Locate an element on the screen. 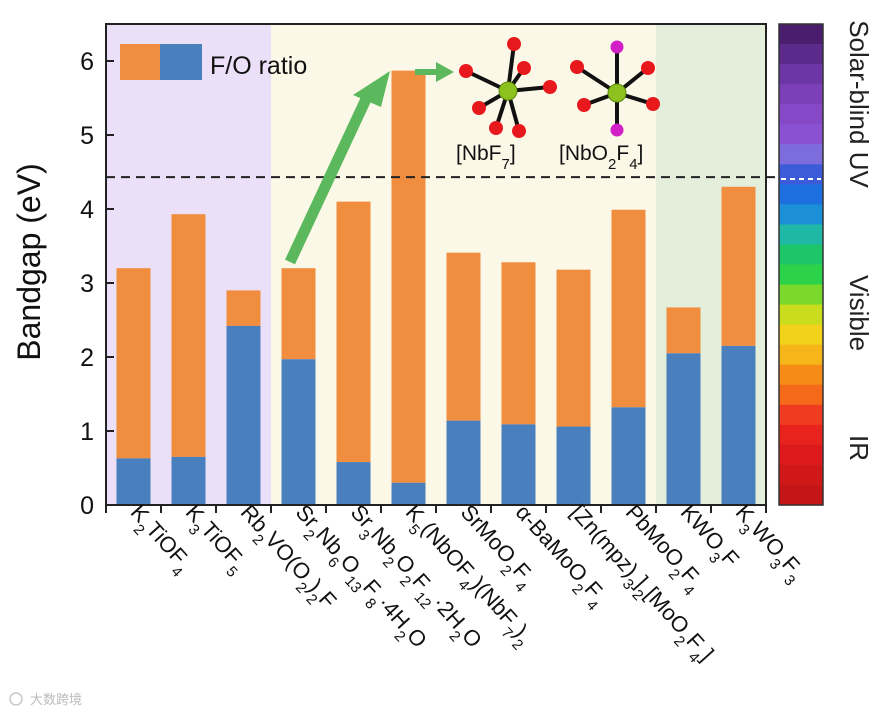 The image size is (870, 716). bar-bandgap-α-BaMoO2F4 is located at coordinates (518, 343).